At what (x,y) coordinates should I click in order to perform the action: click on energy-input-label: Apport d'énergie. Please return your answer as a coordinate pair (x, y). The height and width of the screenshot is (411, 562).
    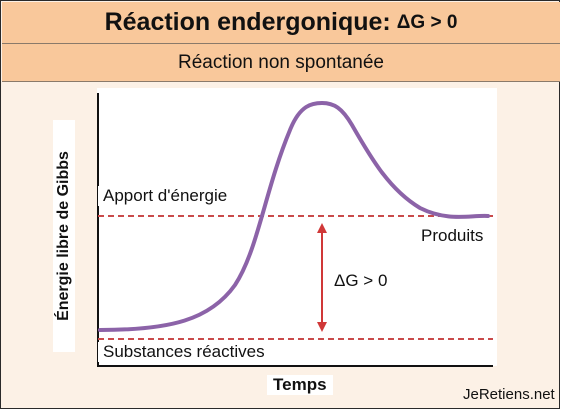
    Looking at the image, I should click on (165, 196).